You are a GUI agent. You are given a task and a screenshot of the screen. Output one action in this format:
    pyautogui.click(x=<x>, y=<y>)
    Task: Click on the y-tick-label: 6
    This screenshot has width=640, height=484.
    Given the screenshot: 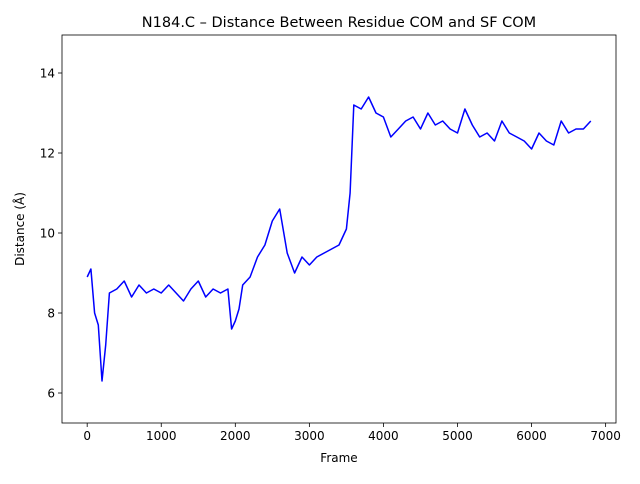 What is the action you would take?
    pyautogui.click(x=51, y=394)
    